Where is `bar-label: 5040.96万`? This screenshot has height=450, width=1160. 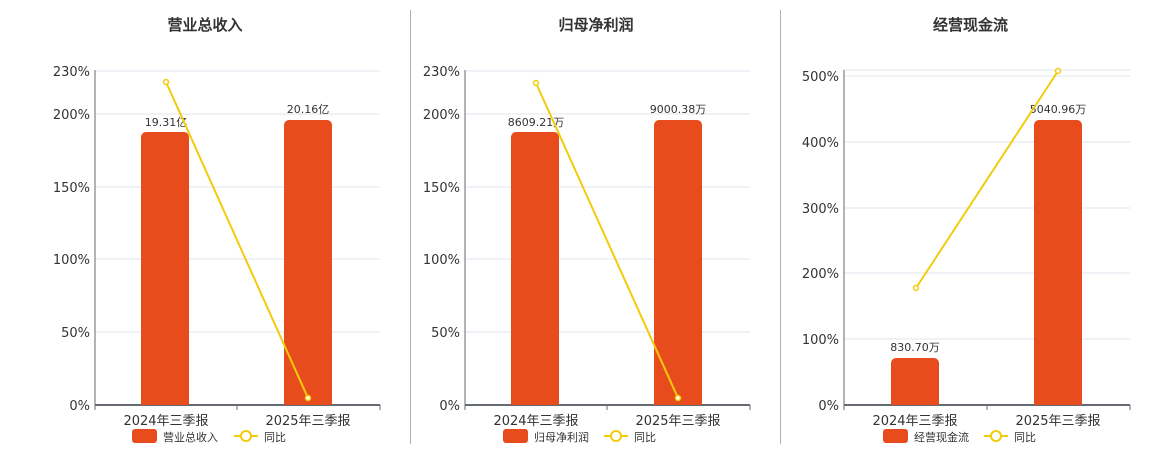 bar-label: 5040.96万 is located at coordinates (1058, 109).